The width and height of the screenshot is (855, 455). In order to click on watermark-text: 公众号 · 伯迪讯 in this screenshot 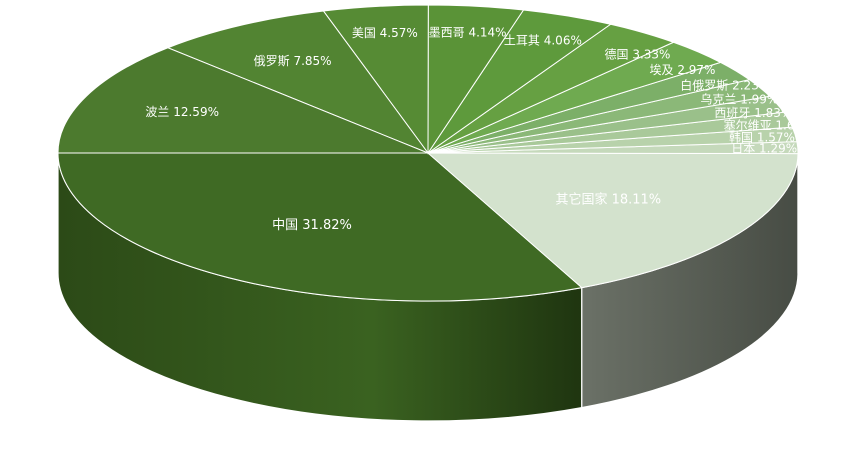, I will do `click(788, 432)`.